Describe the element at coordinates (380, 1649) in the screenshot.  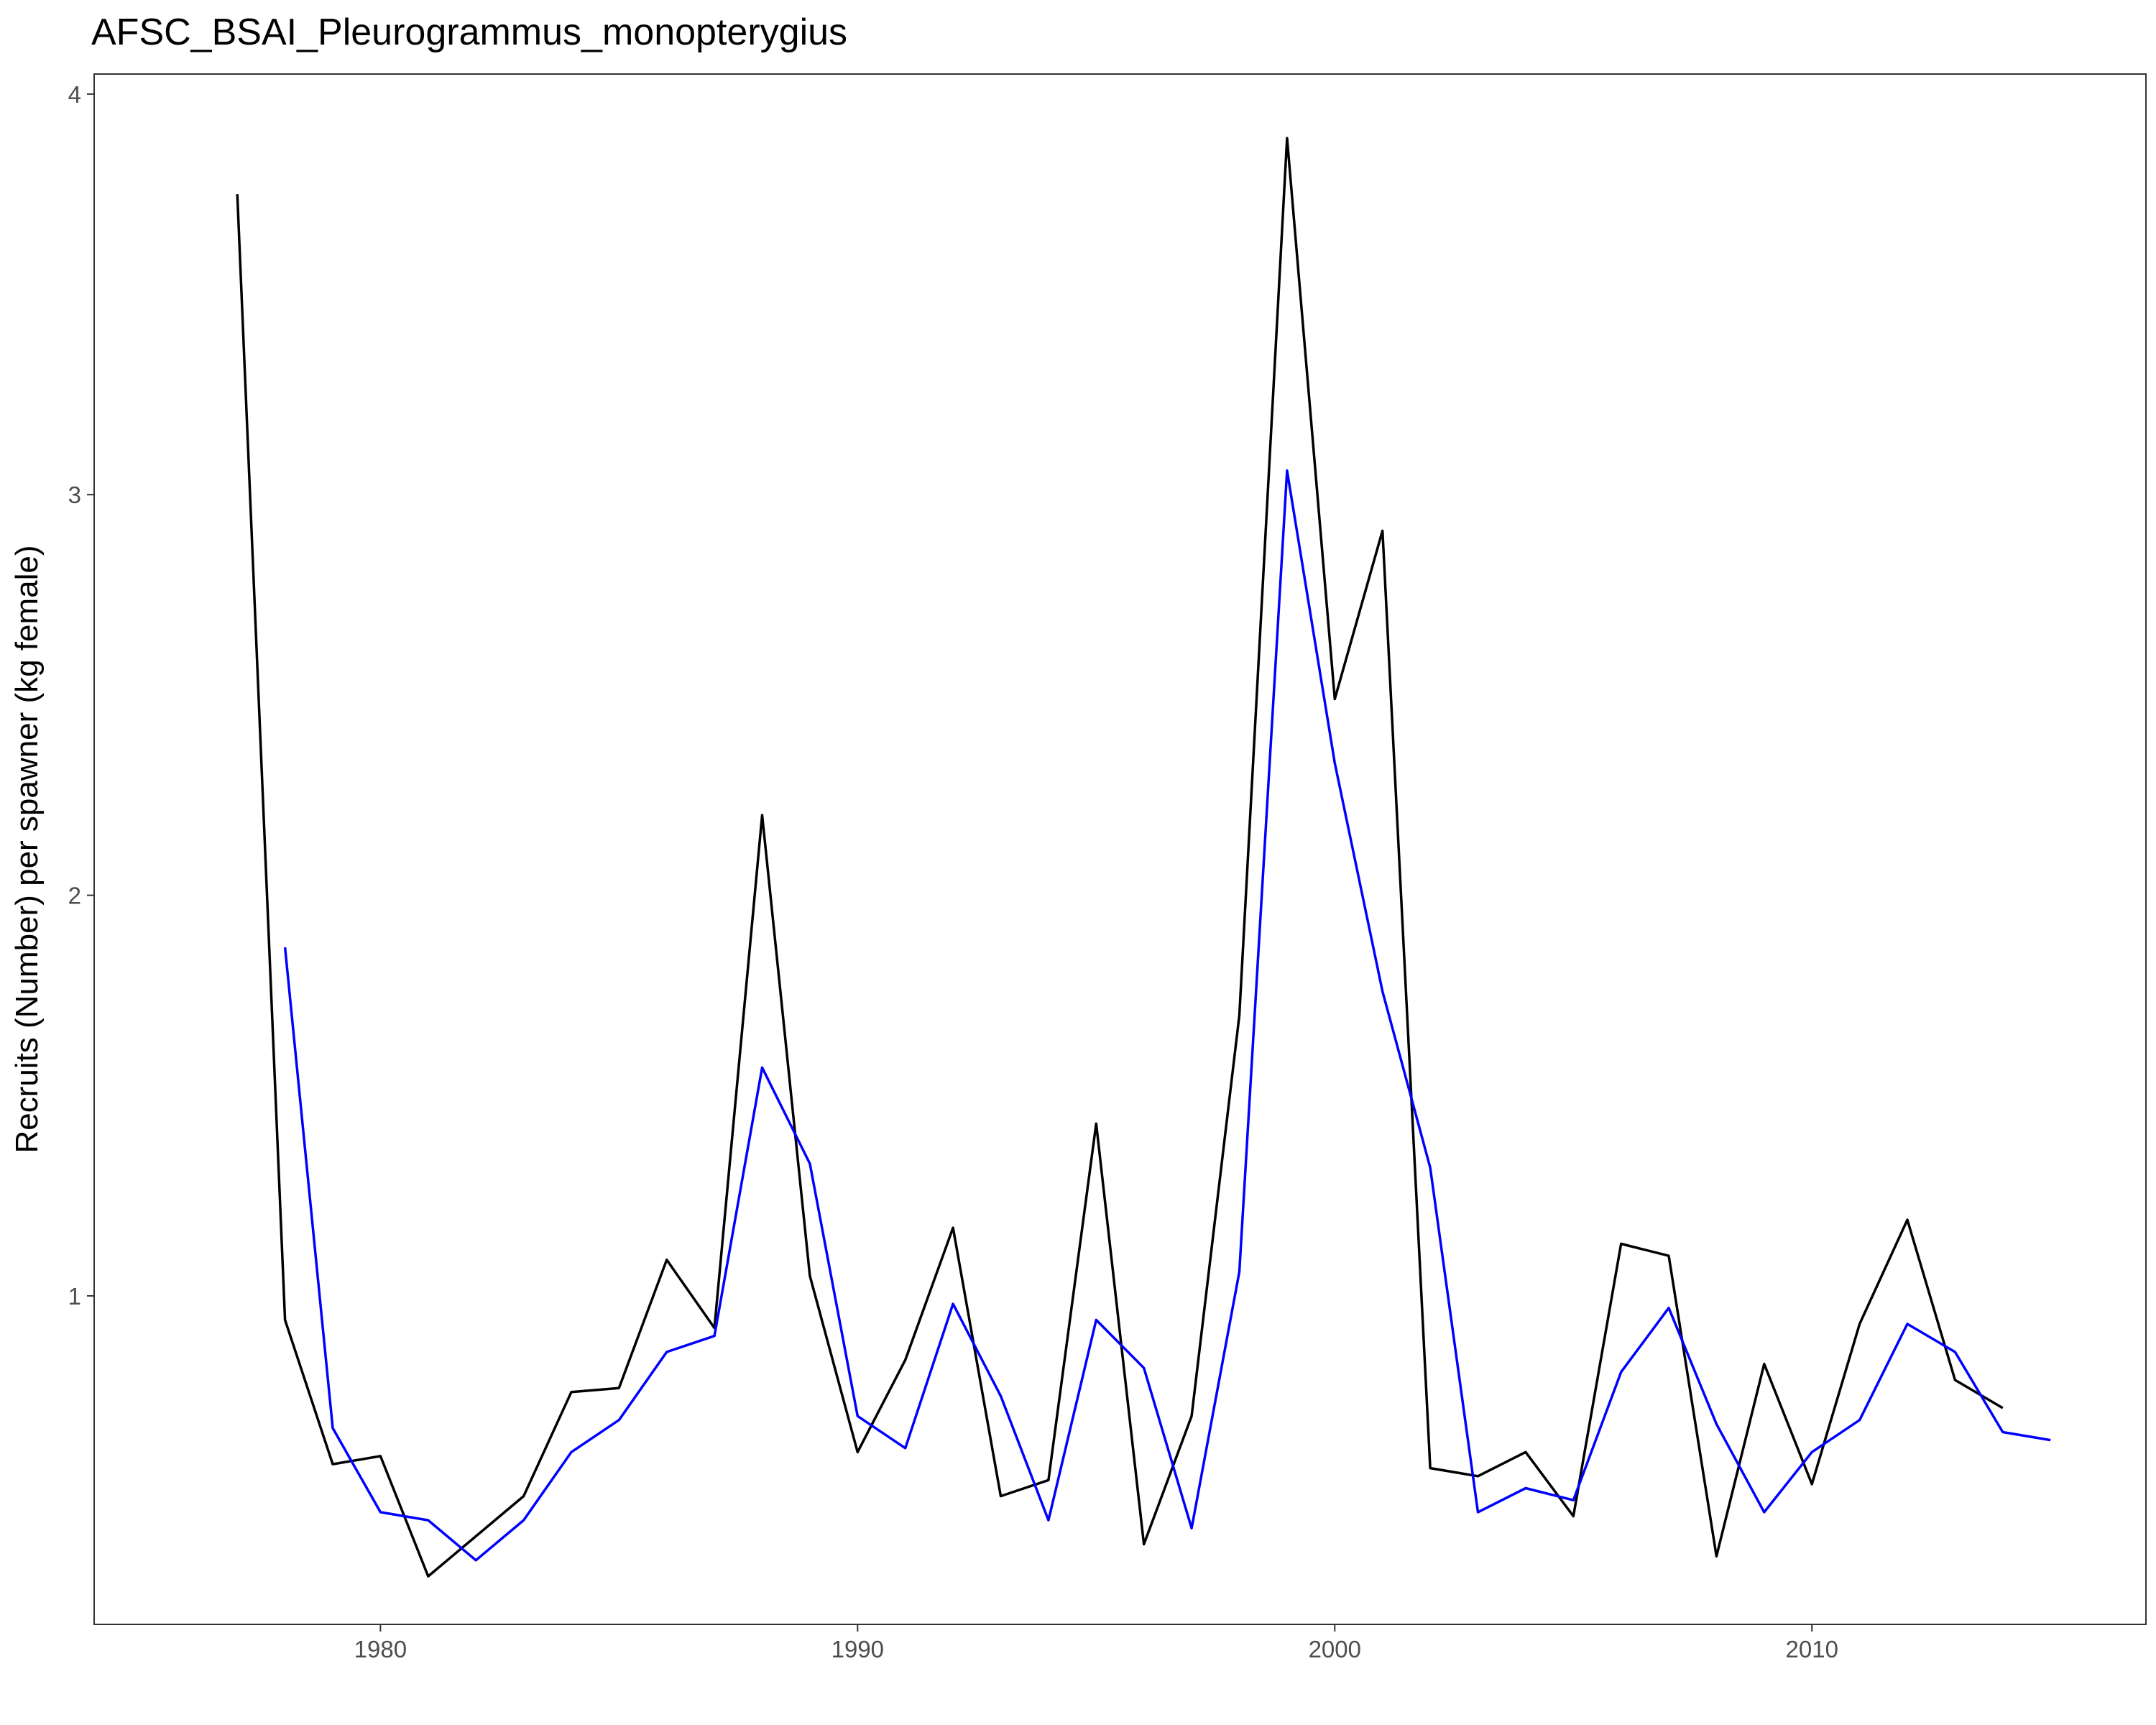
I see `x-tick-label: 1980` at that location.